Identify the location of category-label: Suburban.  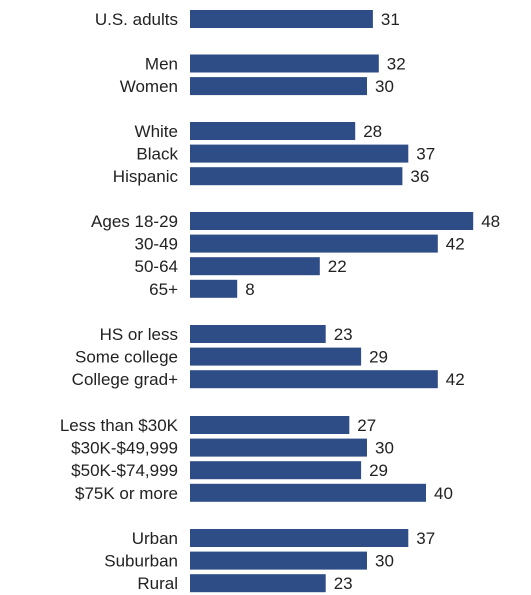
(141, 561).